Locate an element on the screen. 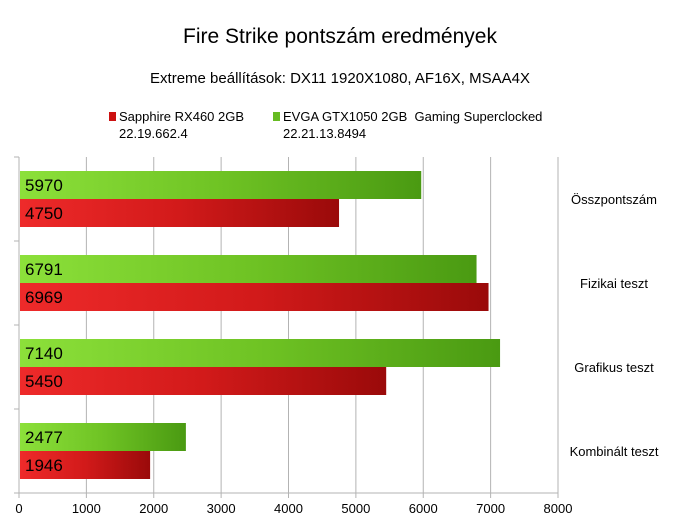  chart-title: Fire Strike pontszám eredmények is located at coordinates (340, 36).